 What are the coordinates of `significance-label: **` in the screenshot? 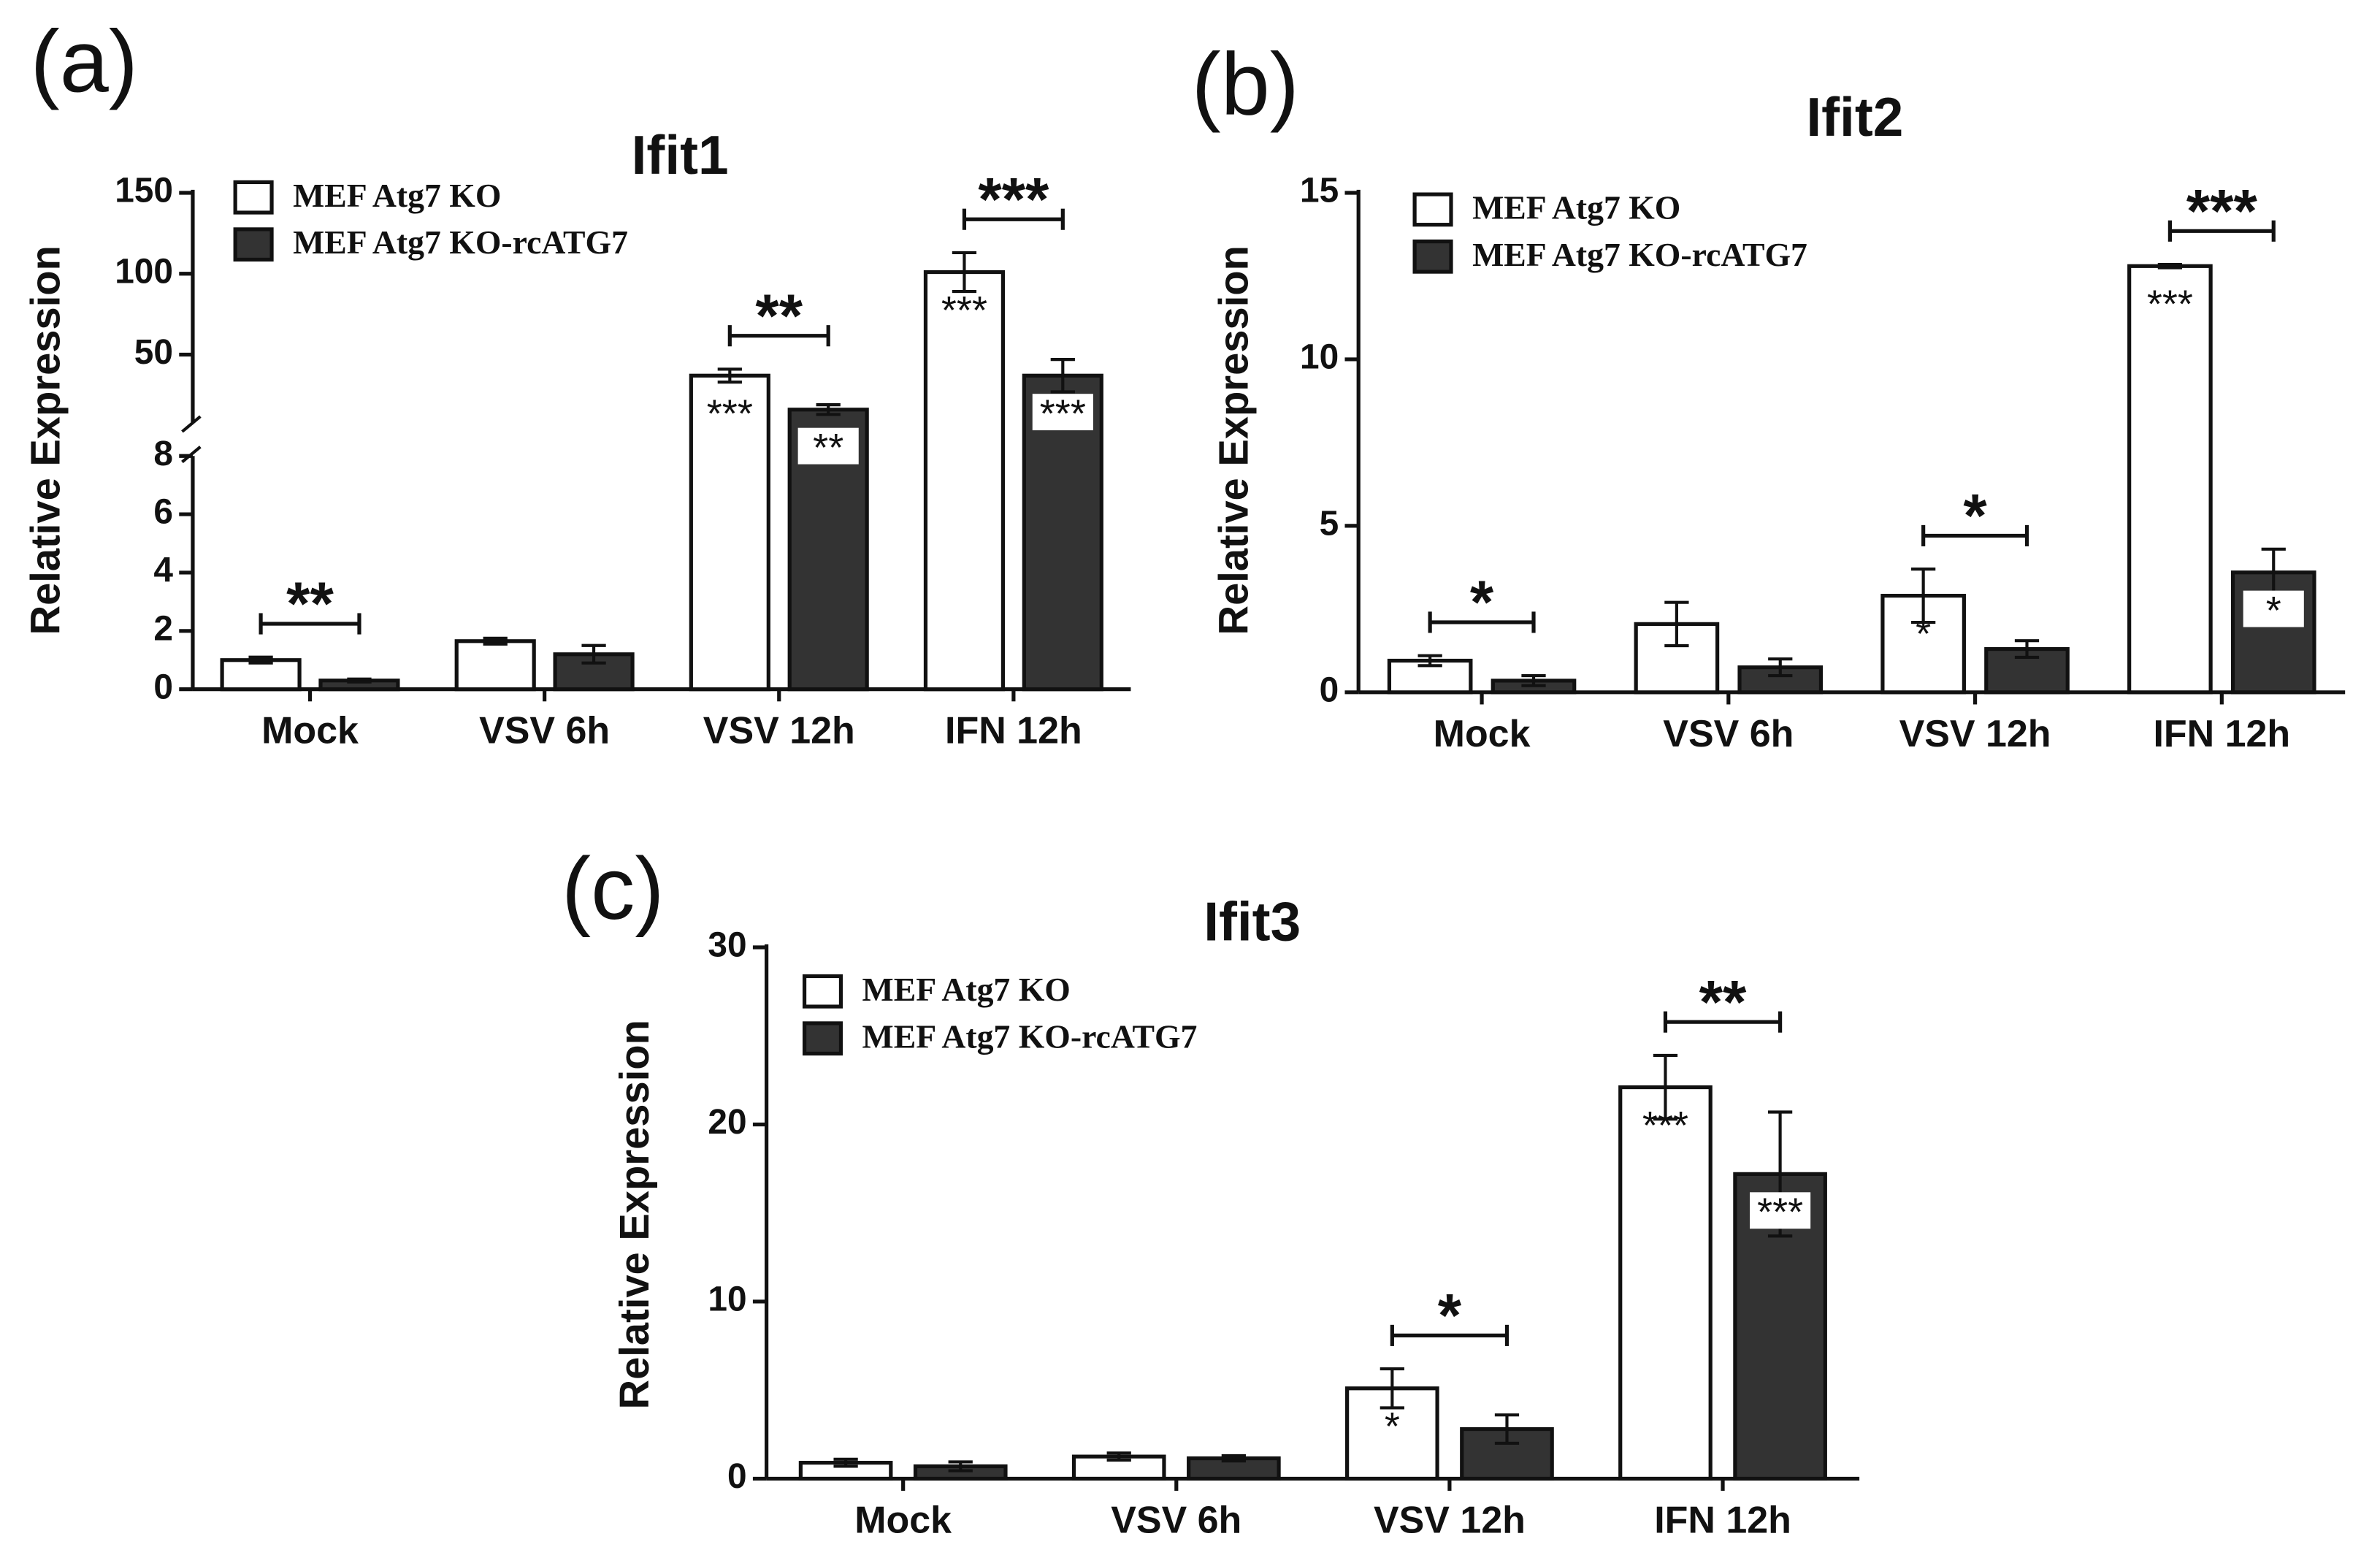 It's located at (828, 448).